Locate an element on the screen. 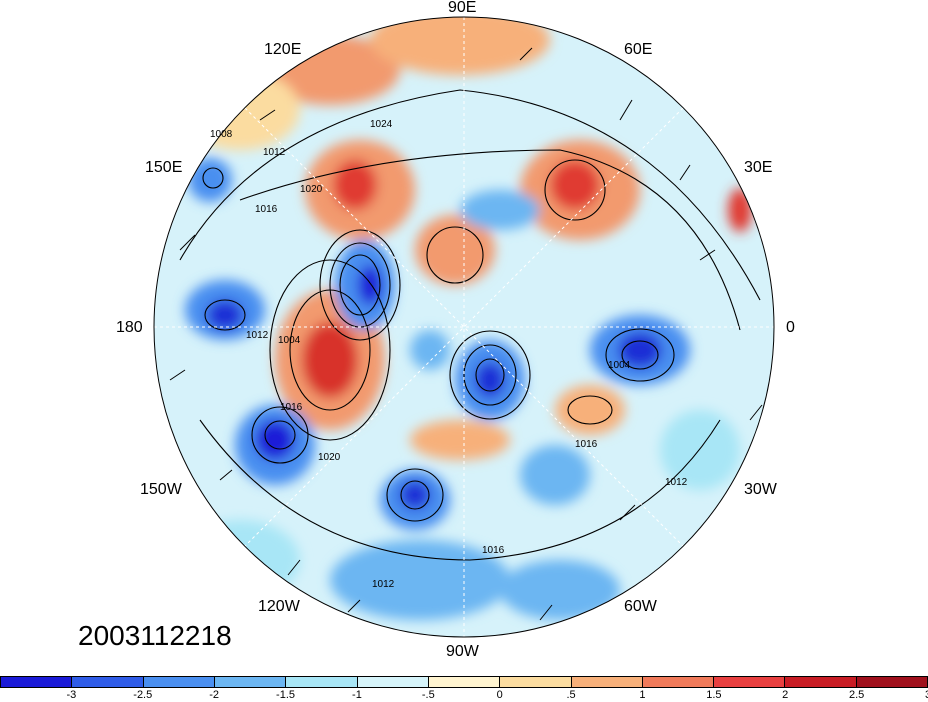 The width and height of the screenshot is (928, 702). colorbar-tick-label: -1.5 is located at coordinates (286, 695).